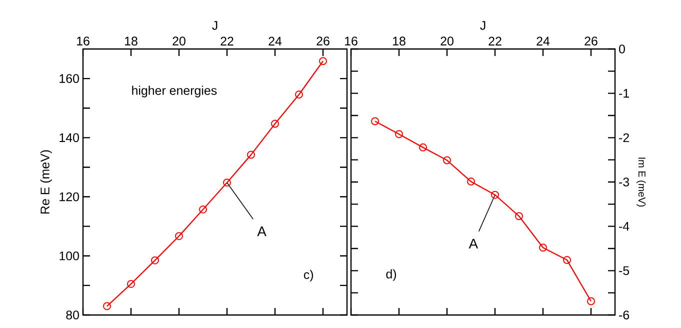 This screenshot has height=328, width=681. Describe the element at coordinates (69, 78) in the screenshot. I see `y-tick-label: 160` at that location.